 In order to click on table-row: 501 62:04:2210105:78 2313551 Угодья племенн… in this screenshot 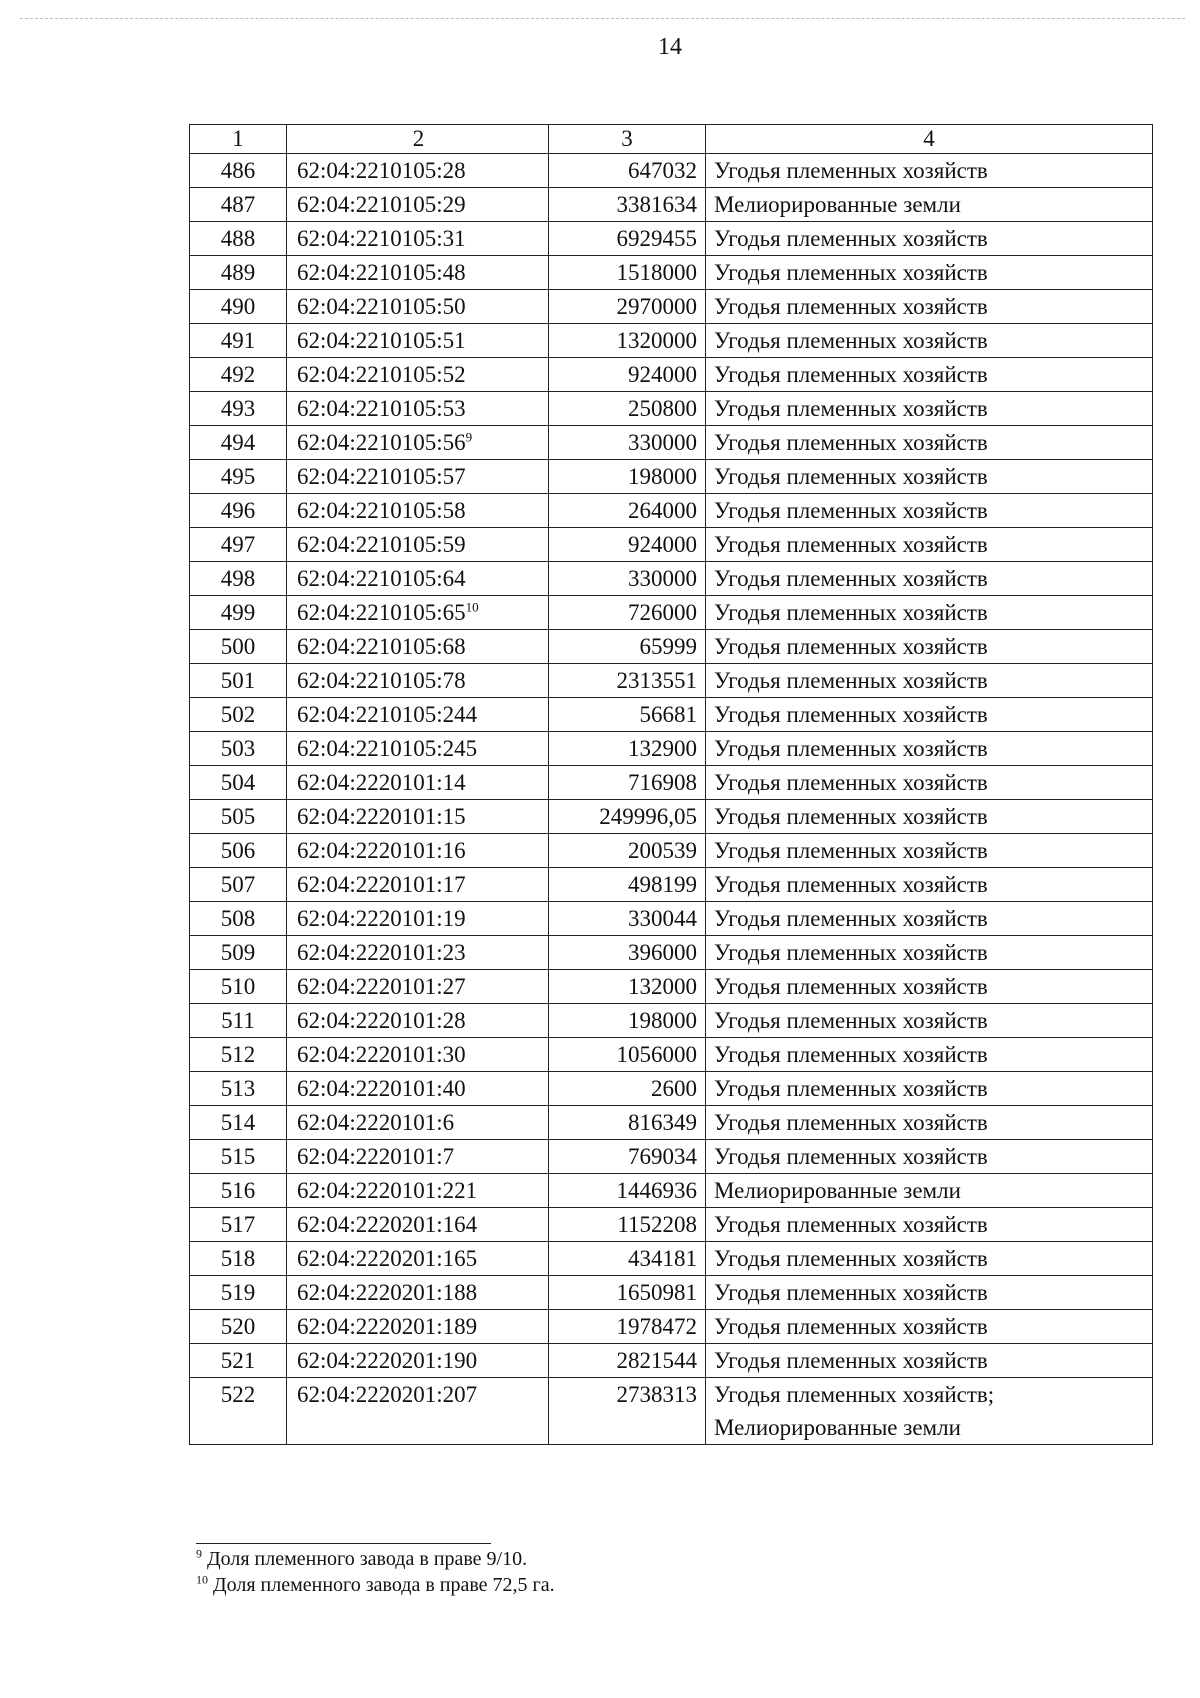, I will do `click(671, 680)`.